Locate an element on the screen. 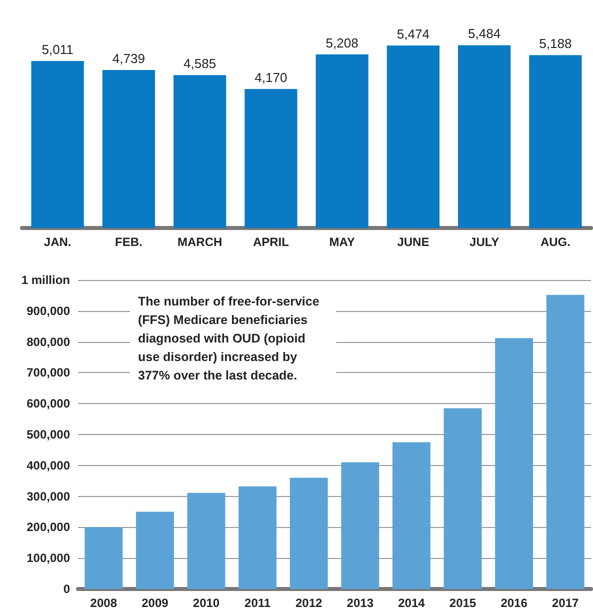 This screenshot has width=593, height=611. y-tick-label: 0 is located at coordinates (66, 589).